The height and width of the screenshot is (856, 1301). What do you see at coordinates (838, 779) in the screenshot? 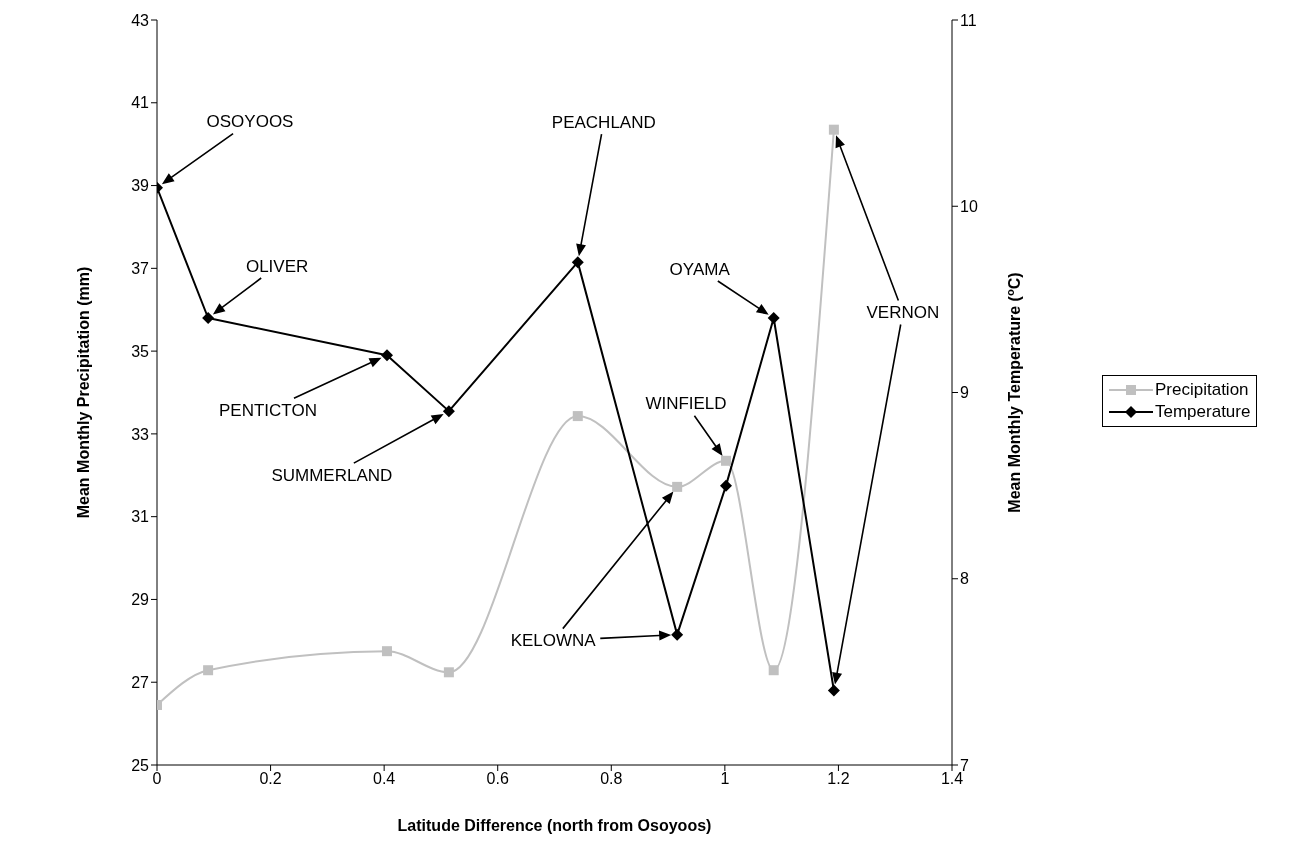
I see `x-tick-label: 1.2` at bounding box center [838, 779].